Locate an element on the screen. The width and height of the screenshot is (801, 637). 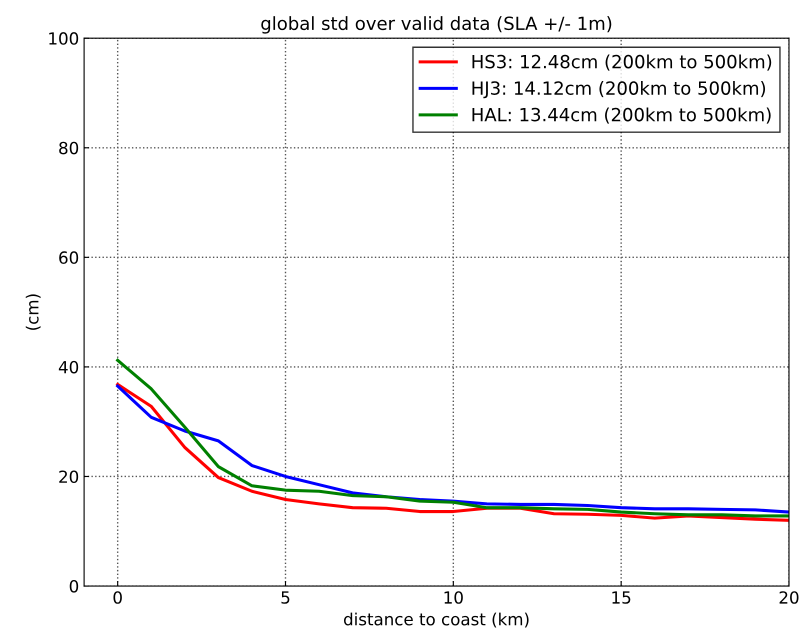
y-tick-label: 20 is located at coordinates (68, 477).